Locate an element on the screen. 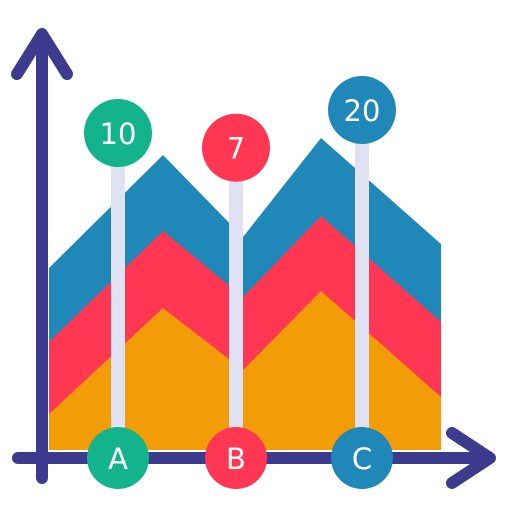  value-pin-a is located at coordinates (118, 295).